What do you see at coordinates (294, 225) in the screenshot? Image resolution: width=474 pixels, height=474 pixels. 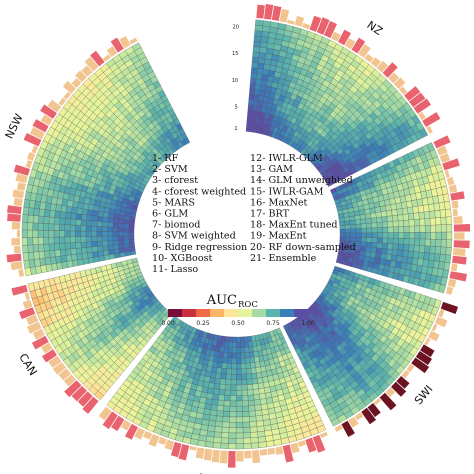 I see `method-legend-item: 18- MaxEnt tuned` at bounding box center [294, 225].